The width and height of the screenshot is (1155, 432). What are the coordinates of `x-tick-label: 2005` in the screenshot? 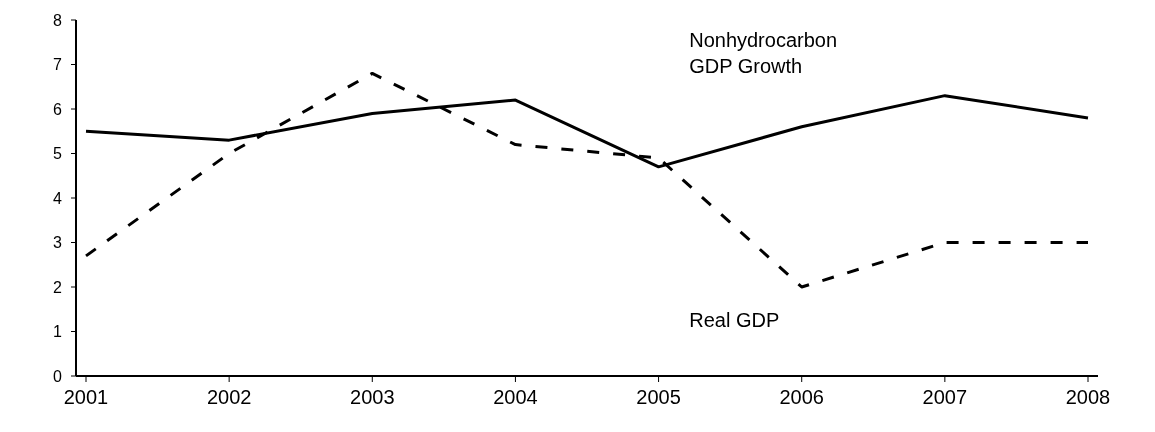 It's located at (658, 397).